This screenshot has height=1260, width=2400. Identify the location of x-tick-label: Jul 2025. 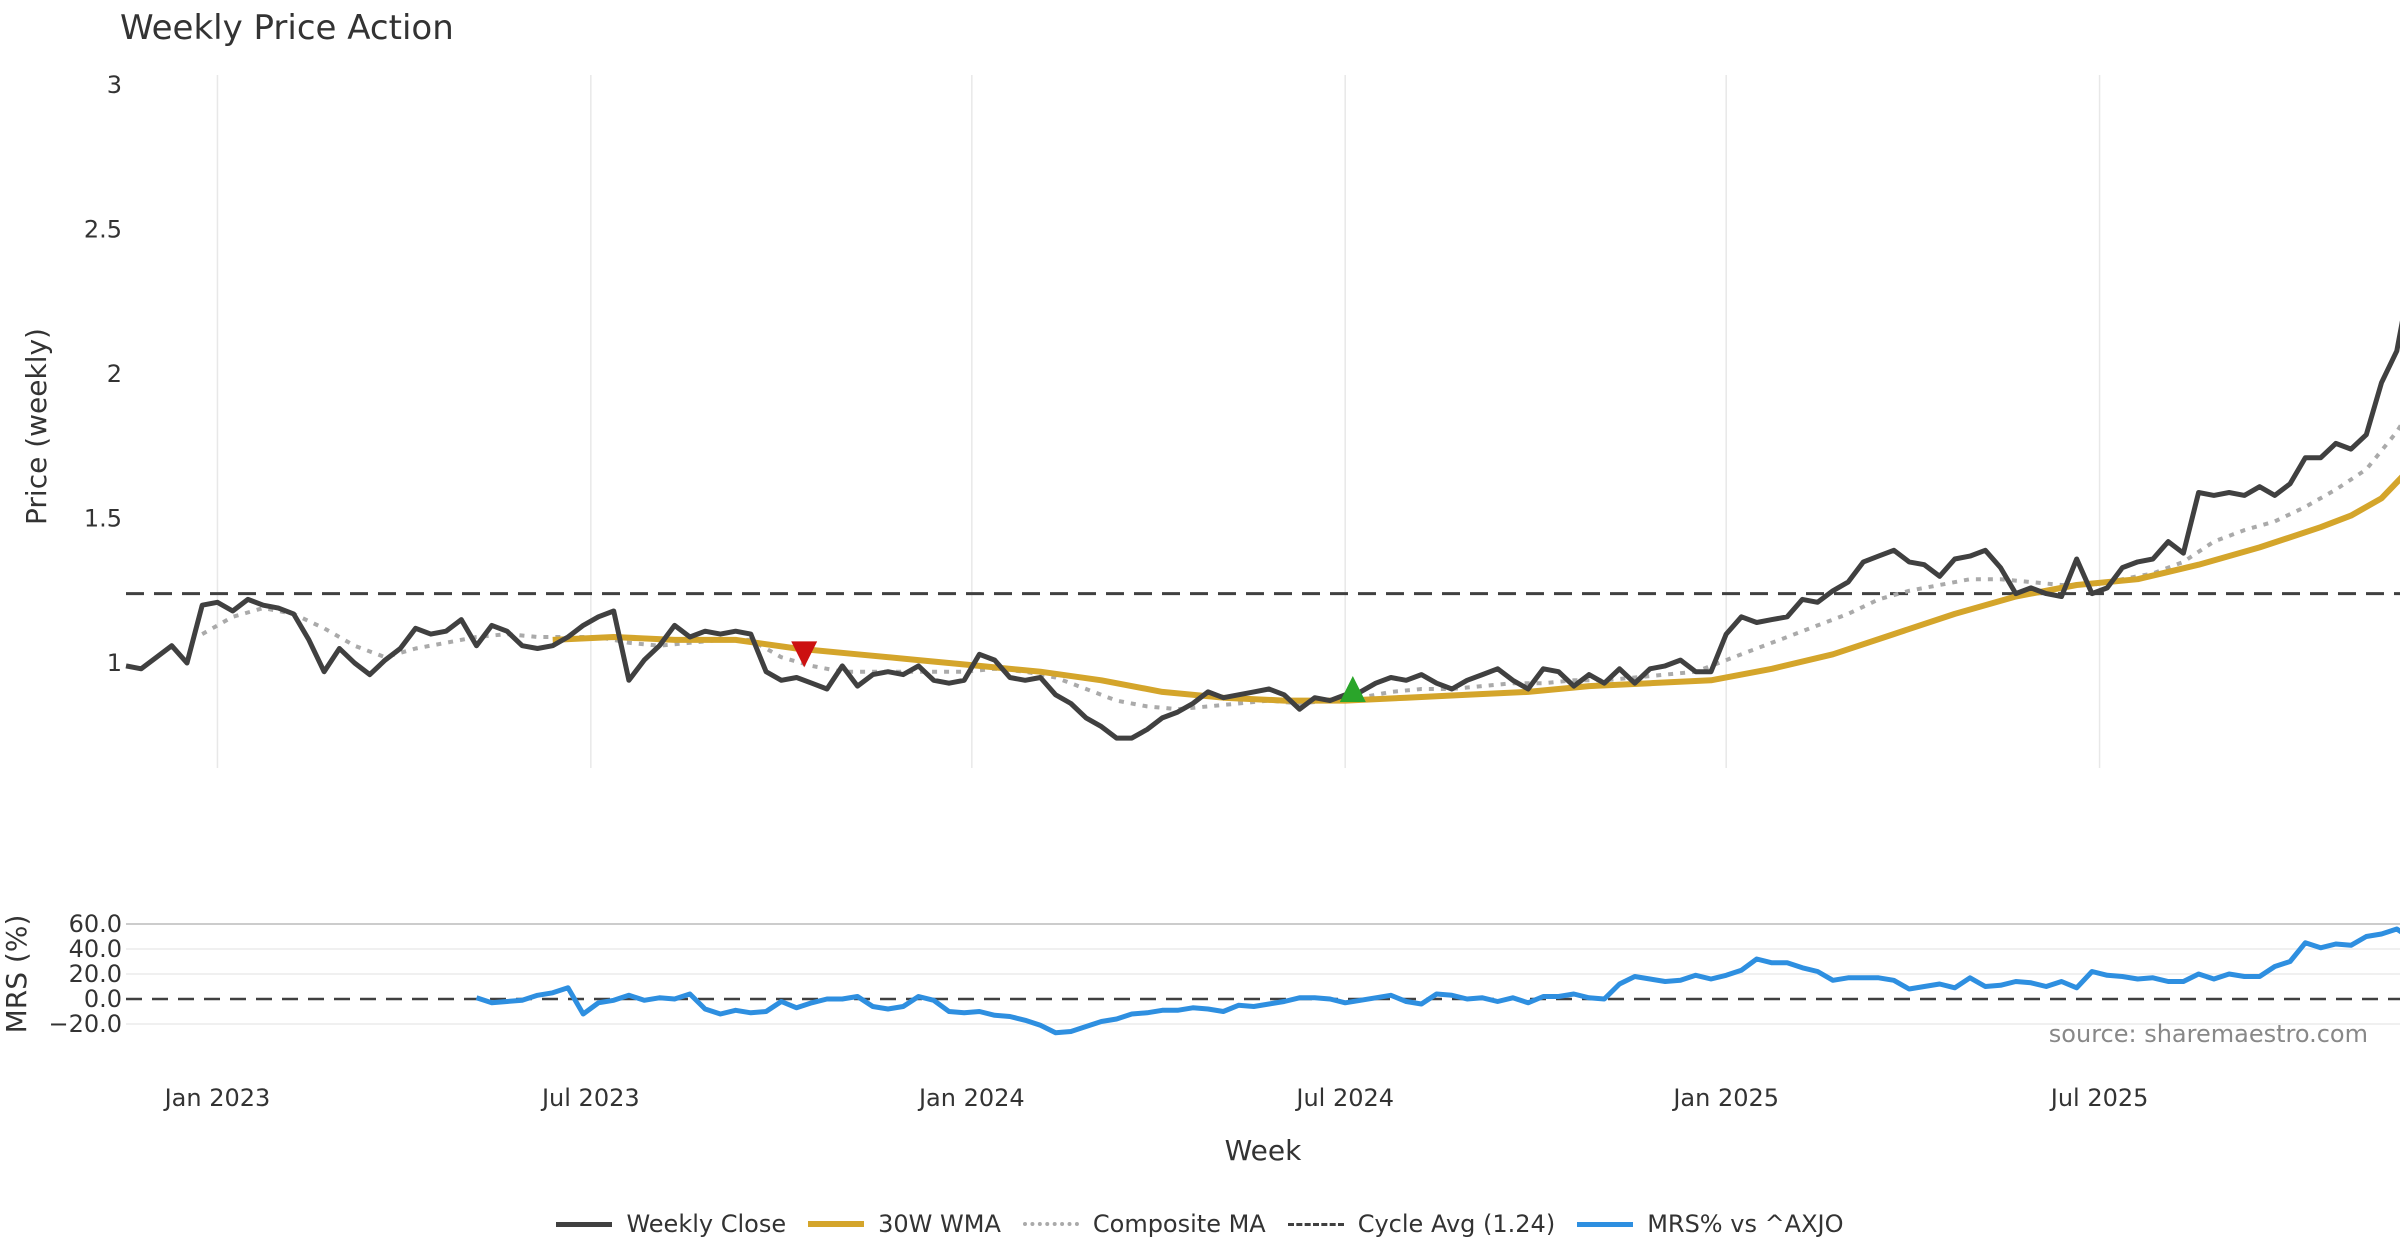
(2099, 1098).